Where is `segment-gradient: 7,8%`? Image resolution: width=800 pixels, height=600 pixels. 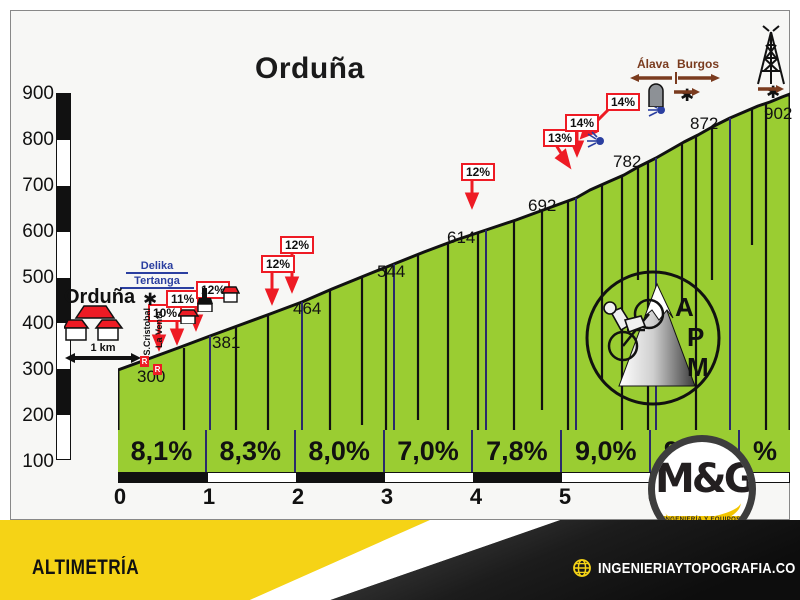 segment-gradient: 7,8% is located at coordinates (516, 451).